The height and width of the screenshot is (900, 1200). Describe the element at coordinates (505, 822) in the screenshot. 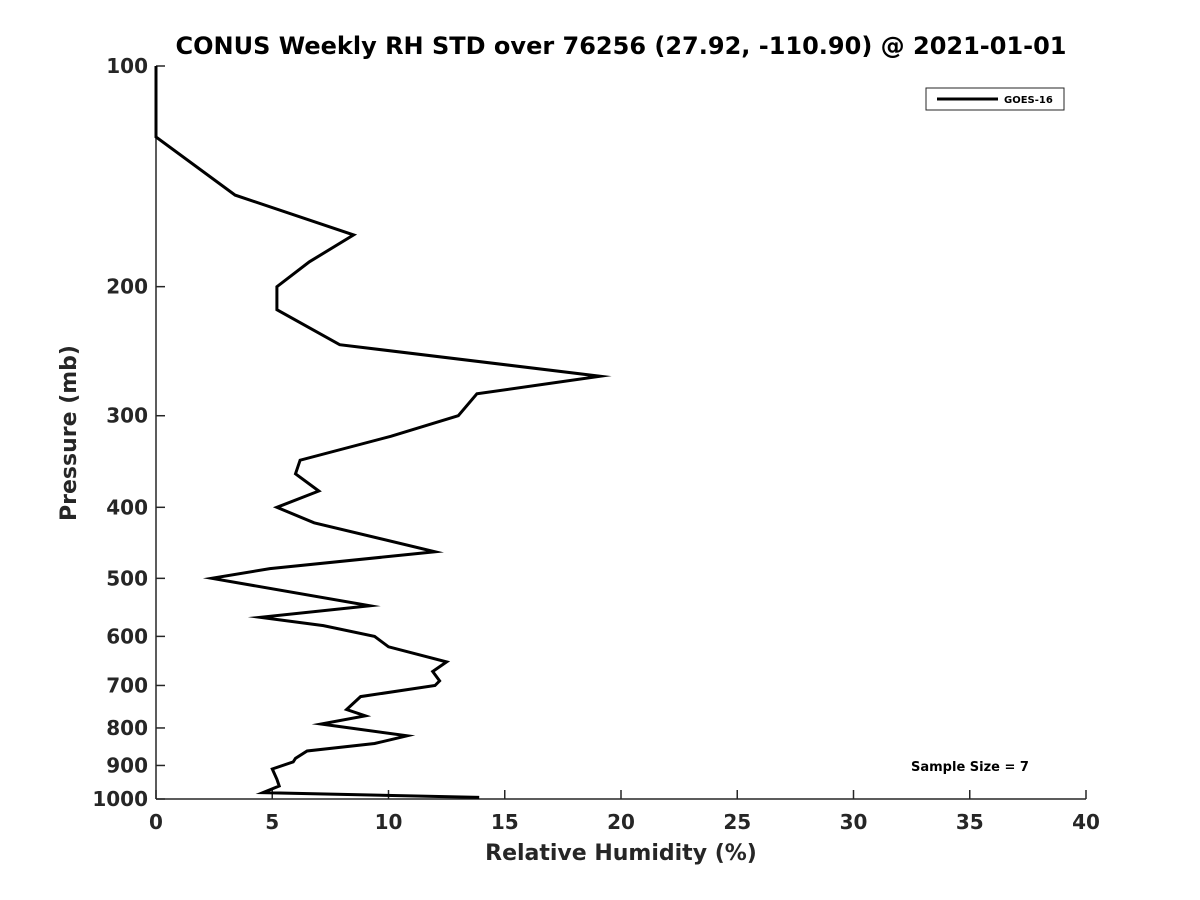

I see `x-tick-label: 15` at that location.